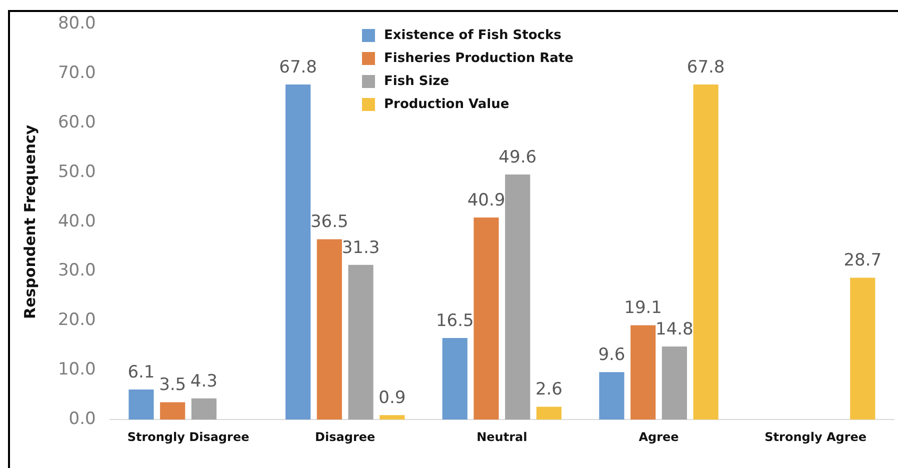 The width and height of the screenshot is (898, 468). I want to click on data-label: 2.6, so click(548, 390).